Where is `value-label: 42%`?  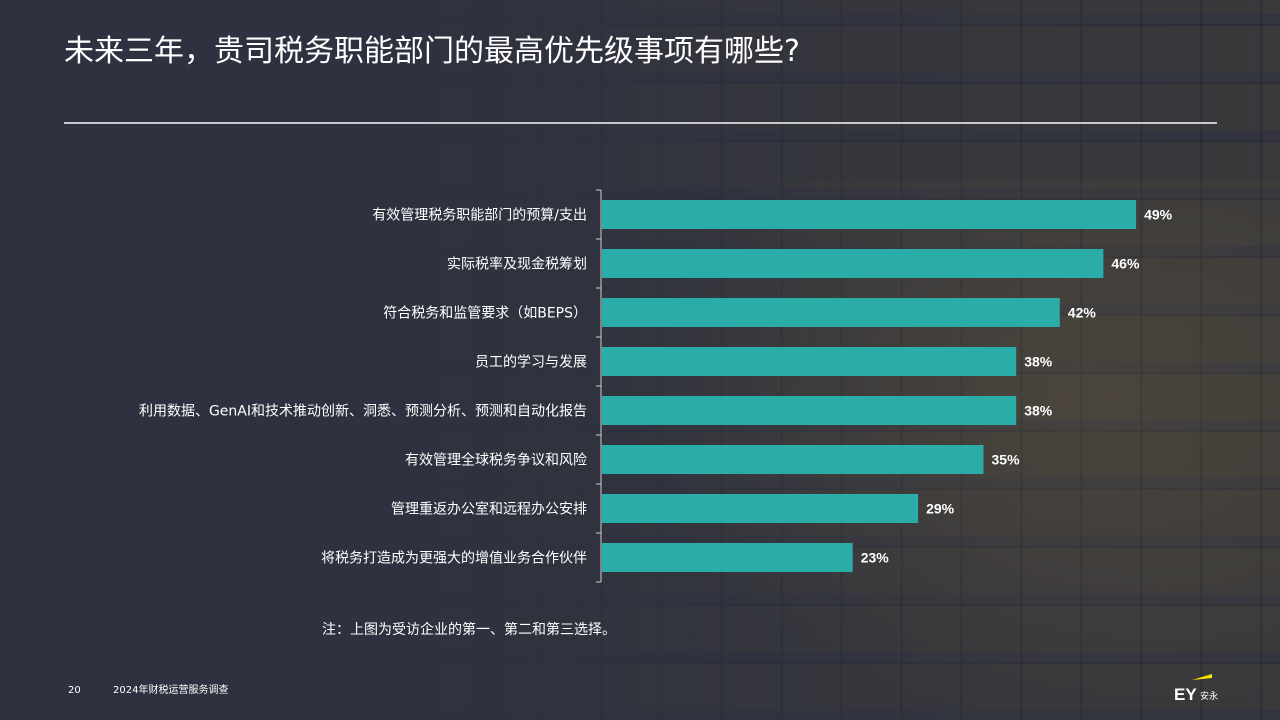
value-label: 42% is located at coordinates (1082, 313).